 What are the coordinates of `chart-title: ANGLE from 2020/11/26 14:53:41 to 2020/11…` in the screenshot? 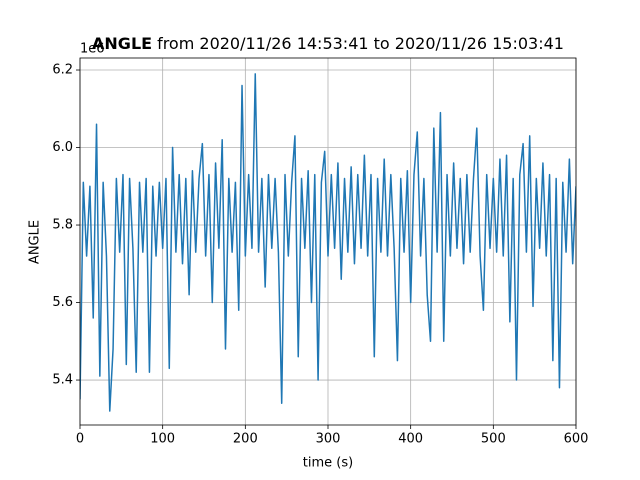 It's located at (328, 43).